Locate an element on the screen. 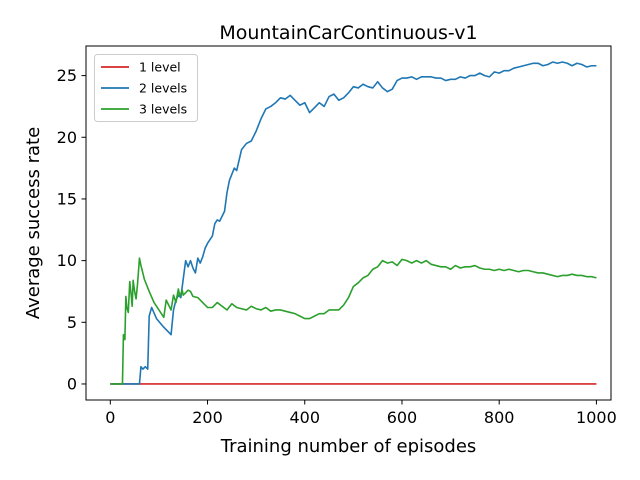  x-tick-label: 600 is located at coordinates (402, 417).